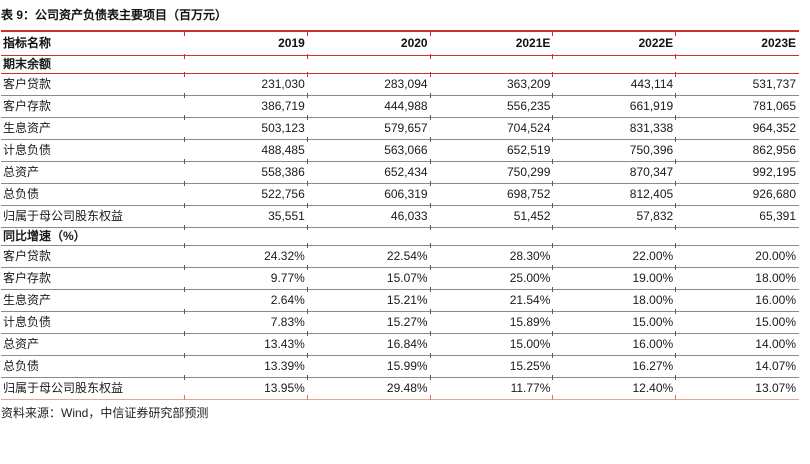  I want to click on table-row: 总负债 522,756 606,319 698,752 812,405 926,680, so click(400, 193).